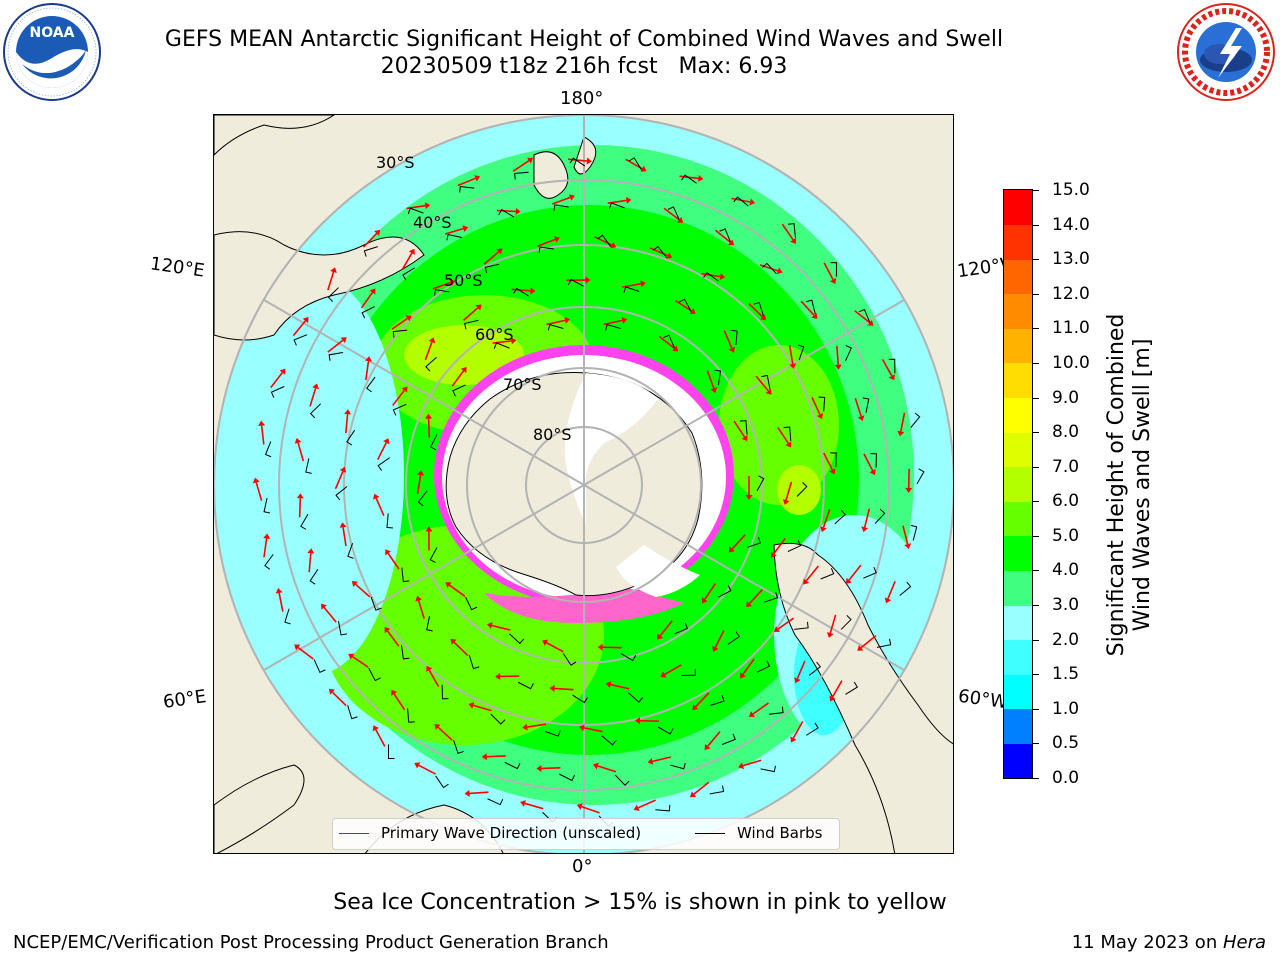  Describe the element at coordinates (1066, 708) in the screenshot. I see `colorbar-tick-label: 1.0` at that location.